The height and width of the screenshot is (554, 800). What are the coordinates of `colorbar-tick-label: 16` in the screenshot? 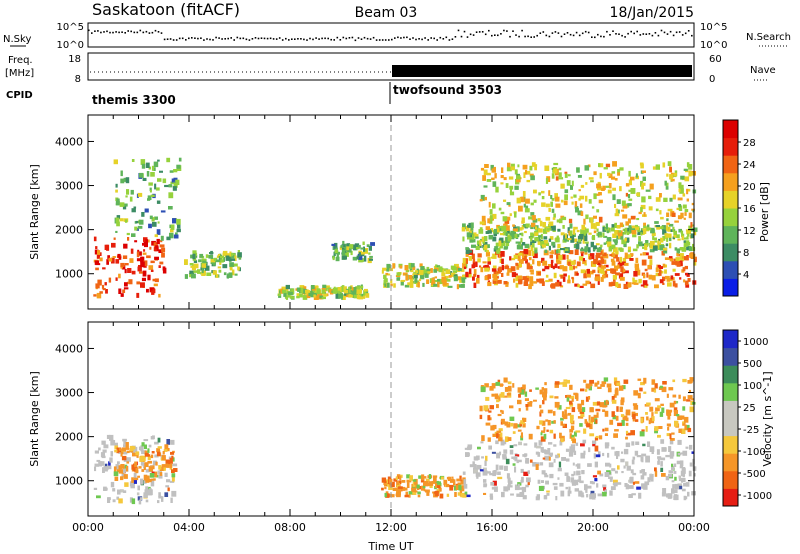 It's located at (749, 209).